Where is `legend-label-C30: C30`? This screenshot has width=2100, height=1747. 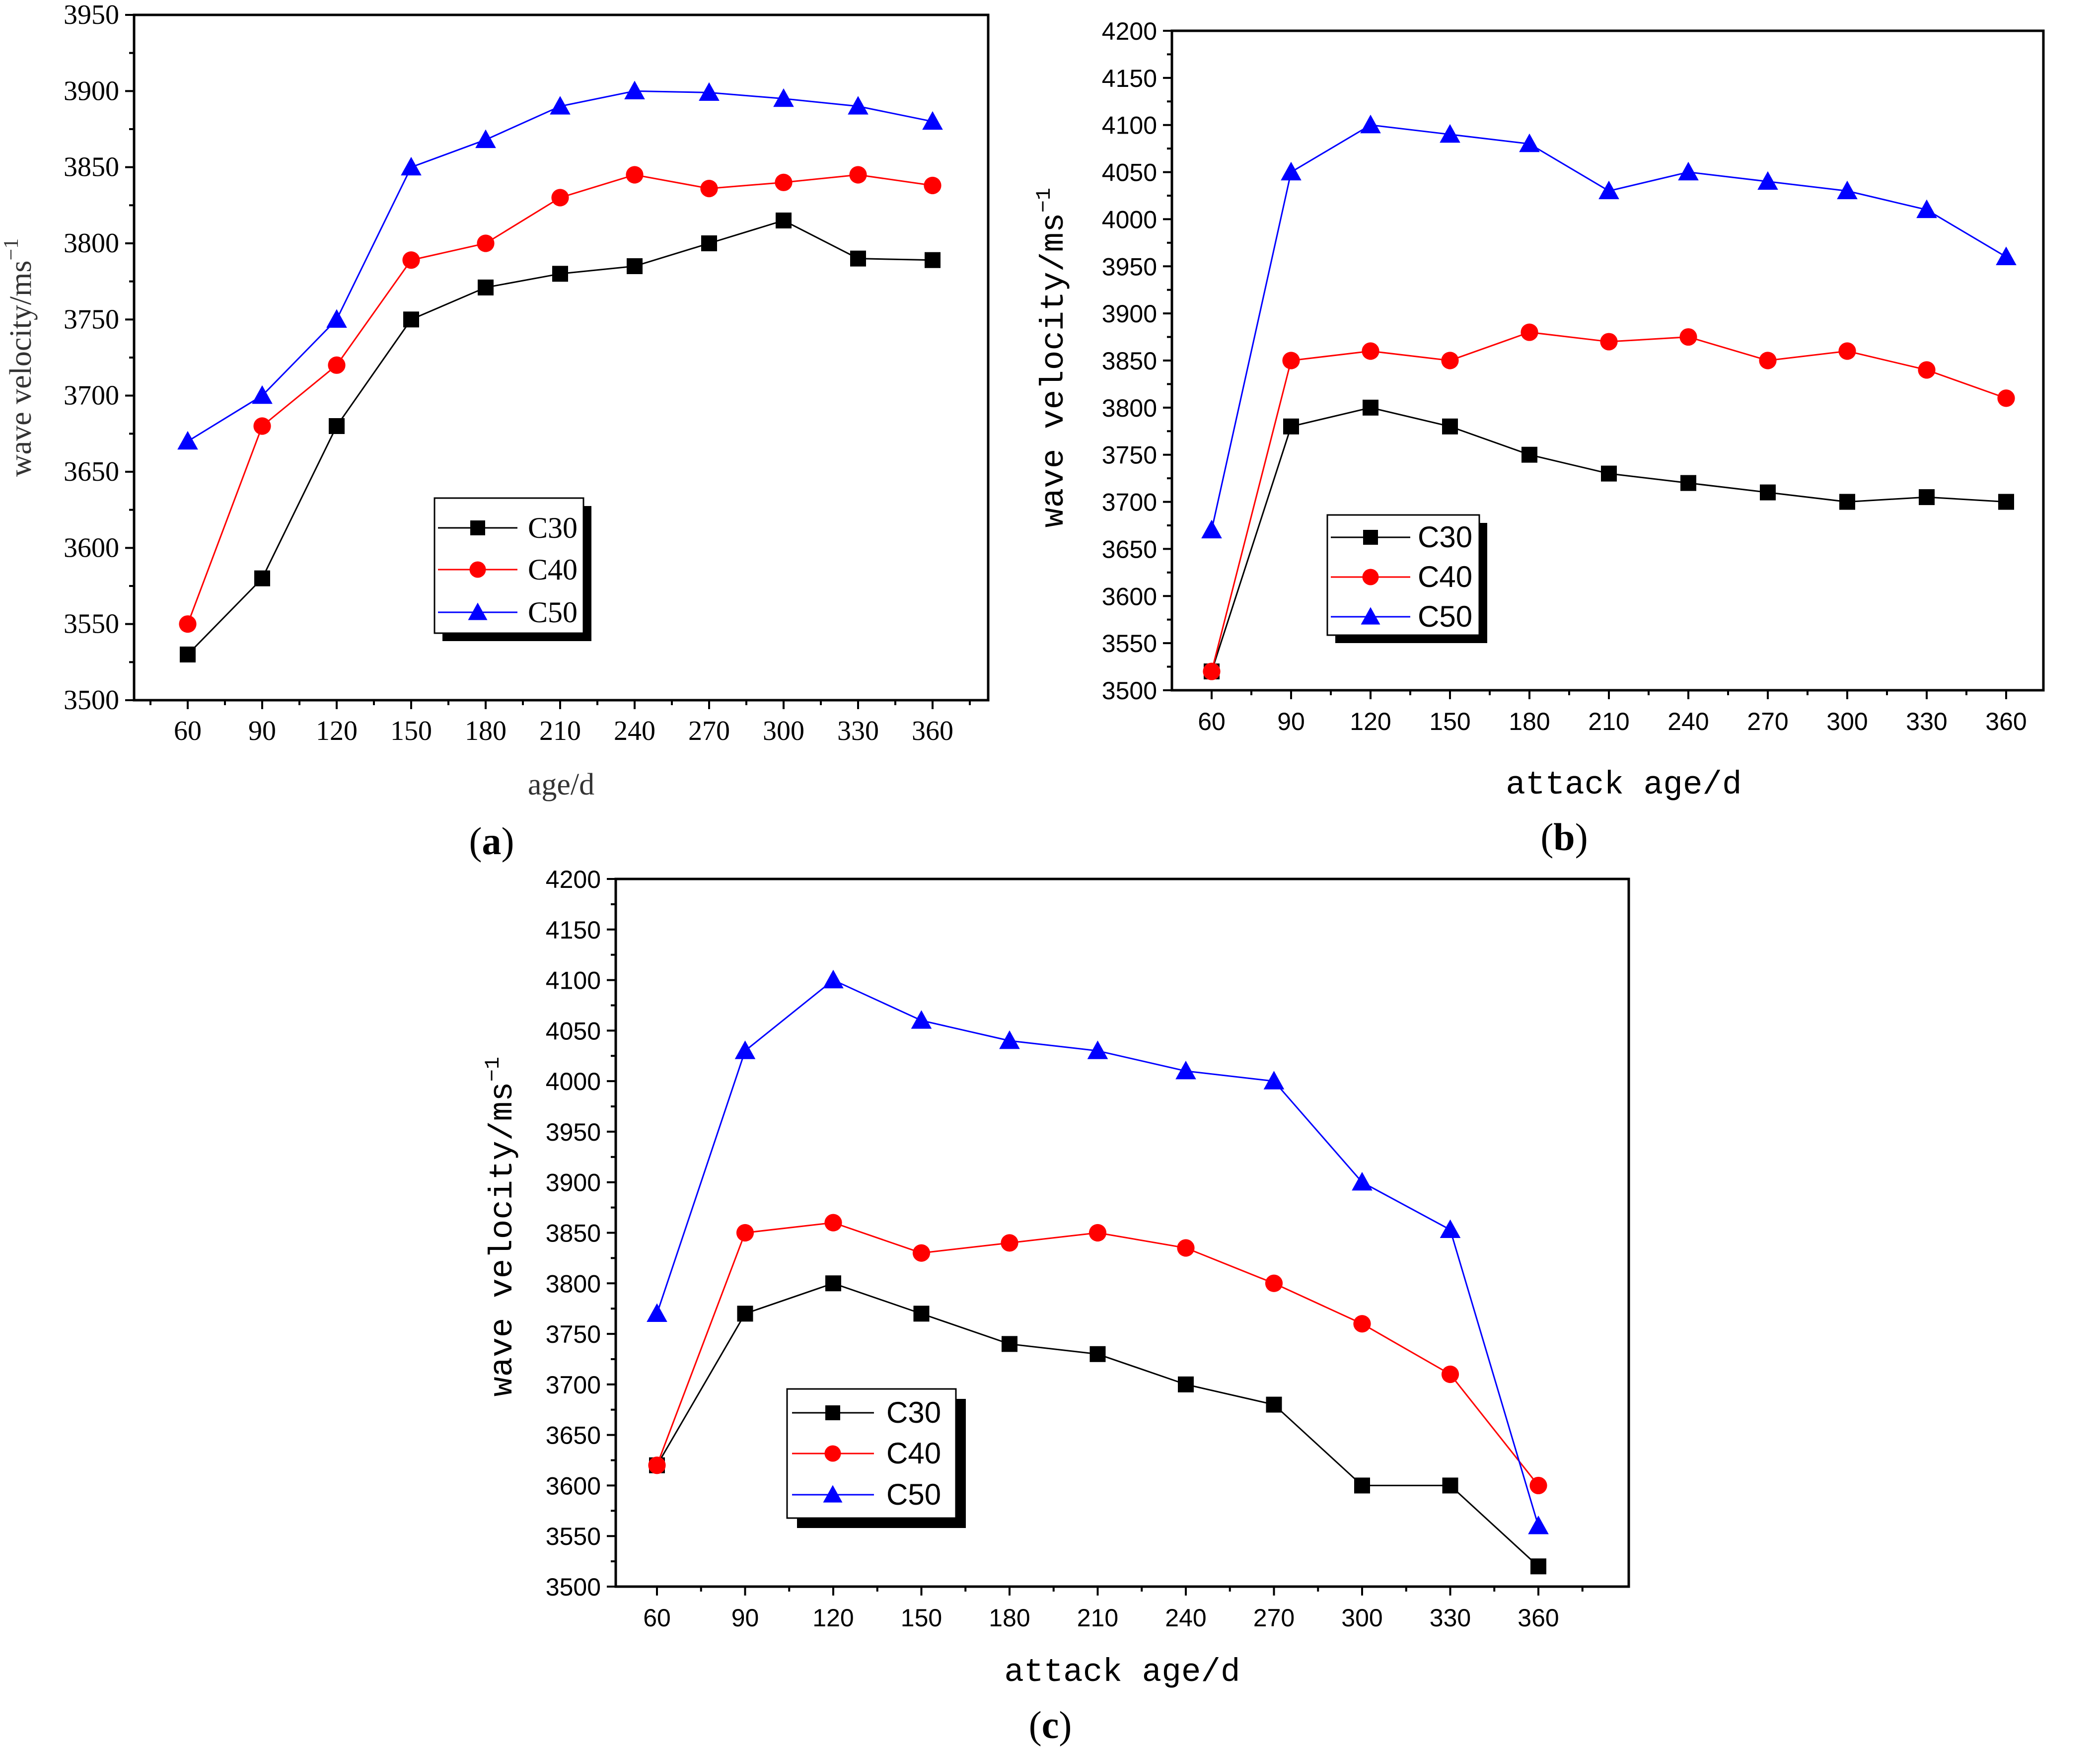 legend-label-C30: C30 is located at coordinates (553, 527).